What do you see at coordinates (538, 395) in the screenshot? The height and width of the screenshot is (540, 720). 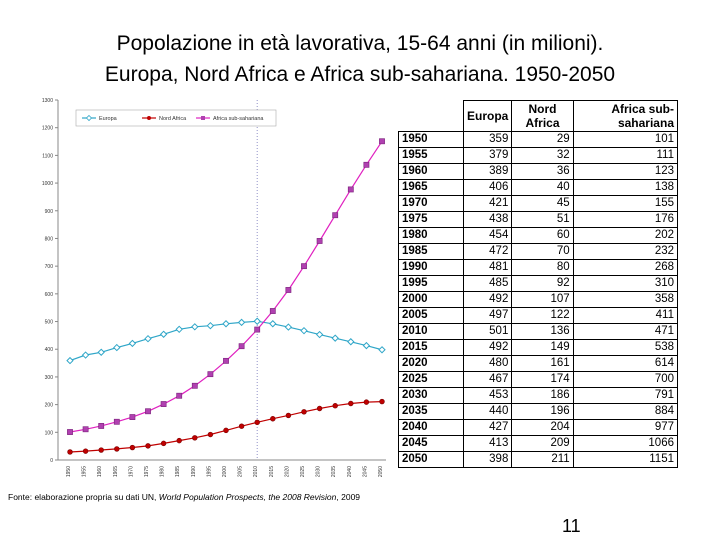 I see `table-row: 2030 453 186 791` at bounding box center [538, 395].